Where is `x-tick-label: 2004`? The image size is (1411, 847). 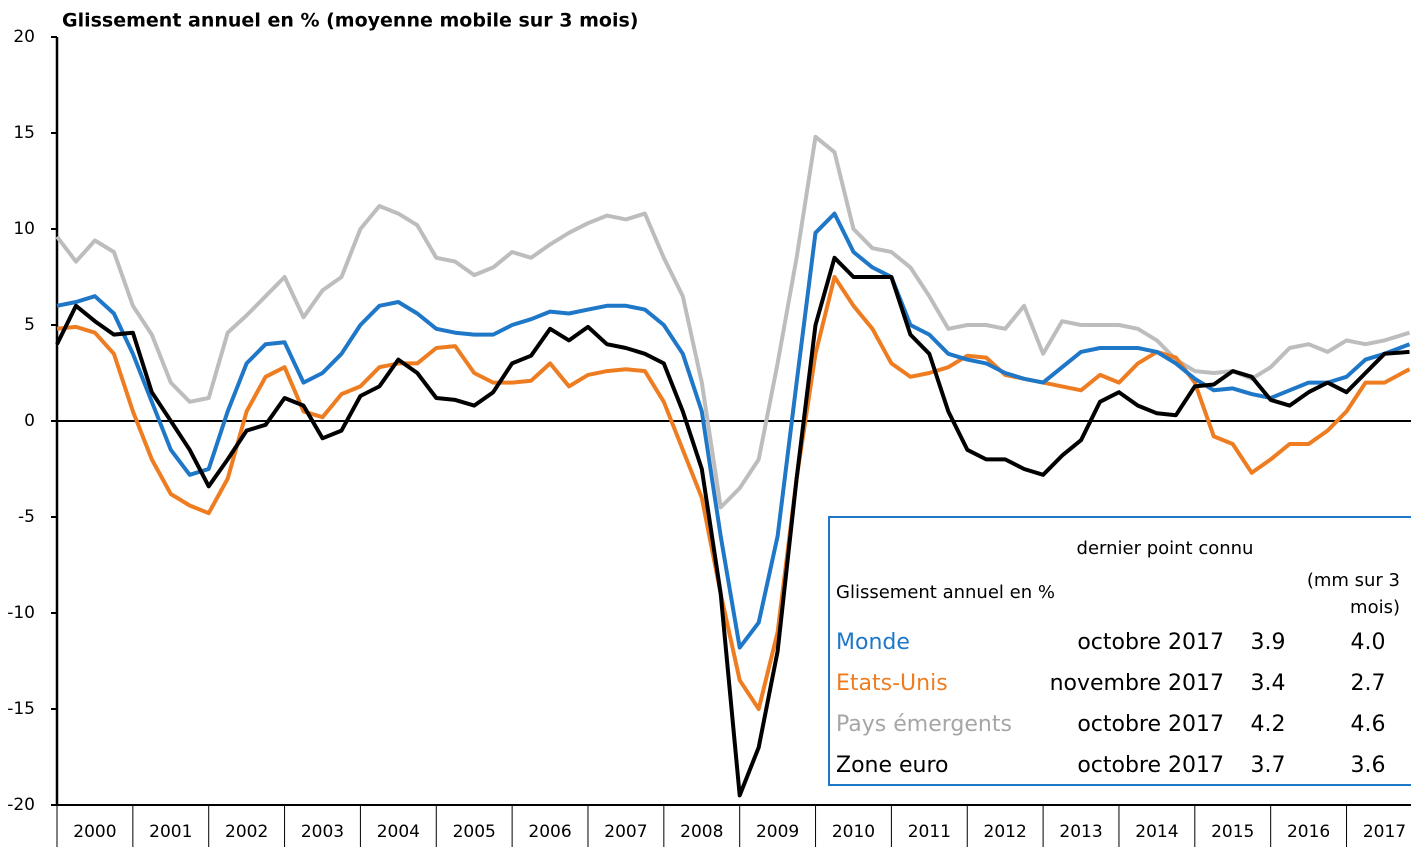
x-tick-label: 2004 is located at coordinates (398, 832).